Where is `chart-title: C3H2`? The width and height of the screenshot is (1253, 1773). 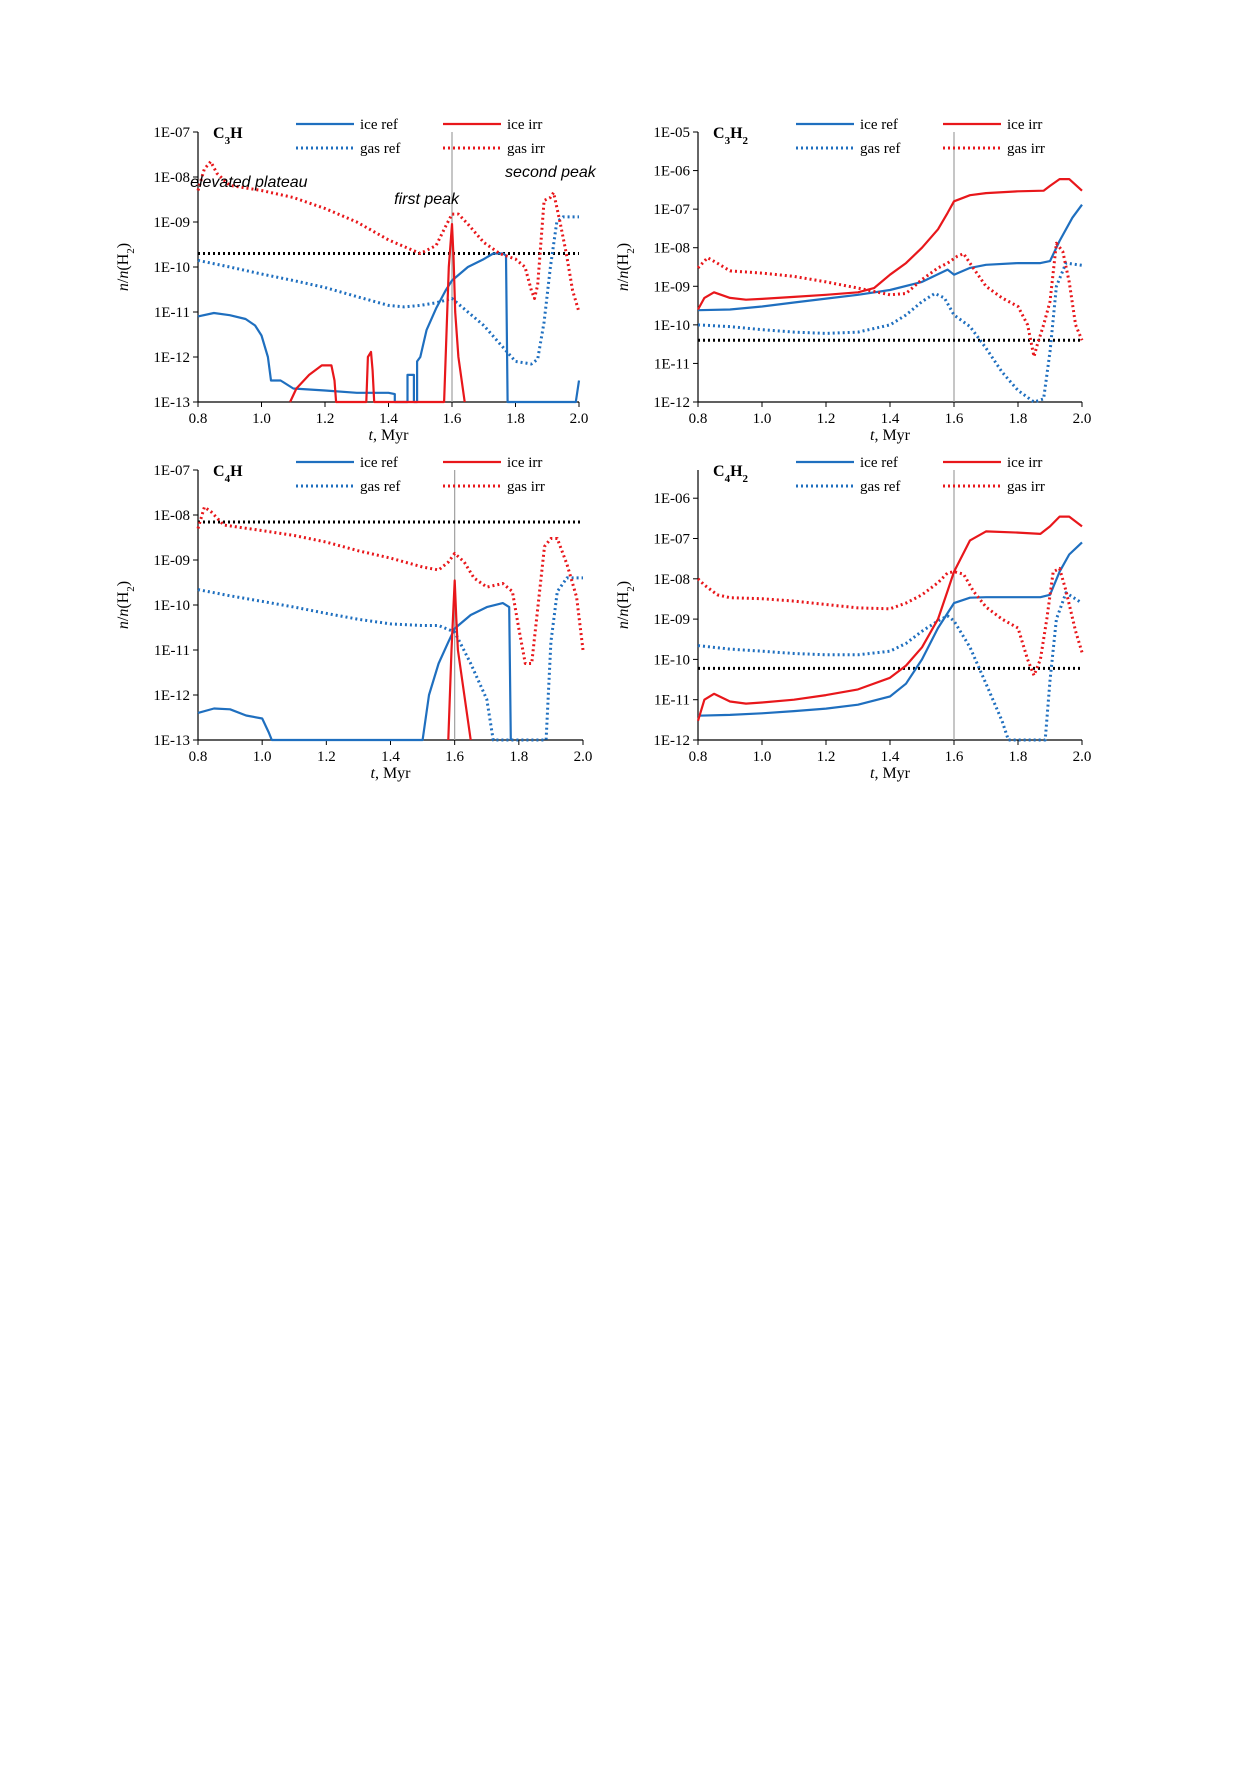
chart-title: C3H2 is located at coordinates (731, 136).